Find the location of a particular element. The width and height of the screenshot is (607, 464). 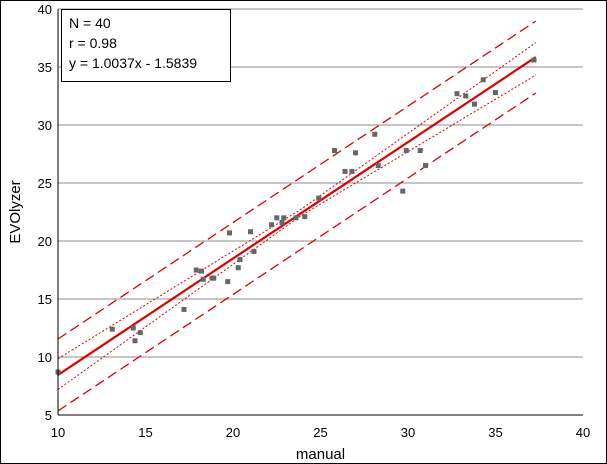

stats-equation: y = 1.0037x - 1.5839 is located at coordinates (133, 63).